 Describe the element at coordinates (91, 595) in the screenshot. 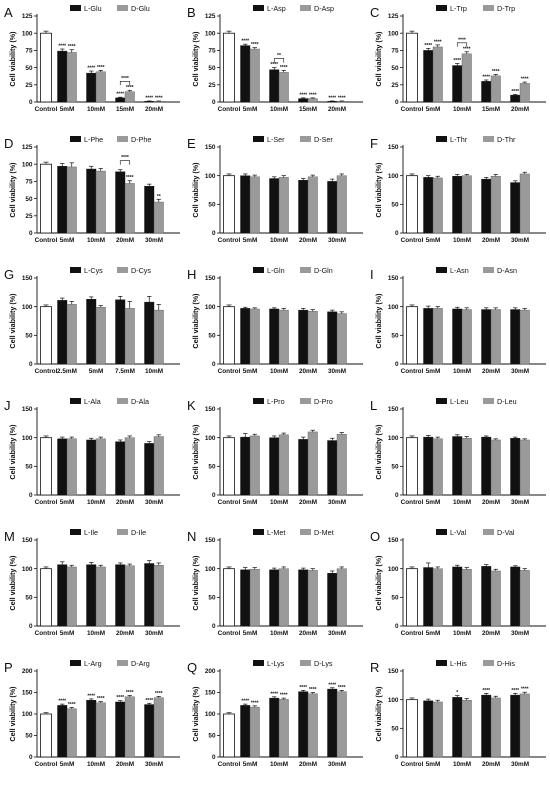

I see `bar-l-ile` at that location.